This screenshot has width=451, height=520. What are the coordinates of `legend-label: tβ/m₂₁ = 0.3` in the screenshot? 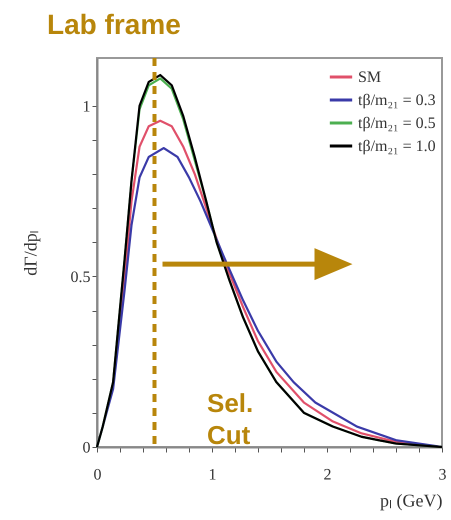 It's located at (397, 100).